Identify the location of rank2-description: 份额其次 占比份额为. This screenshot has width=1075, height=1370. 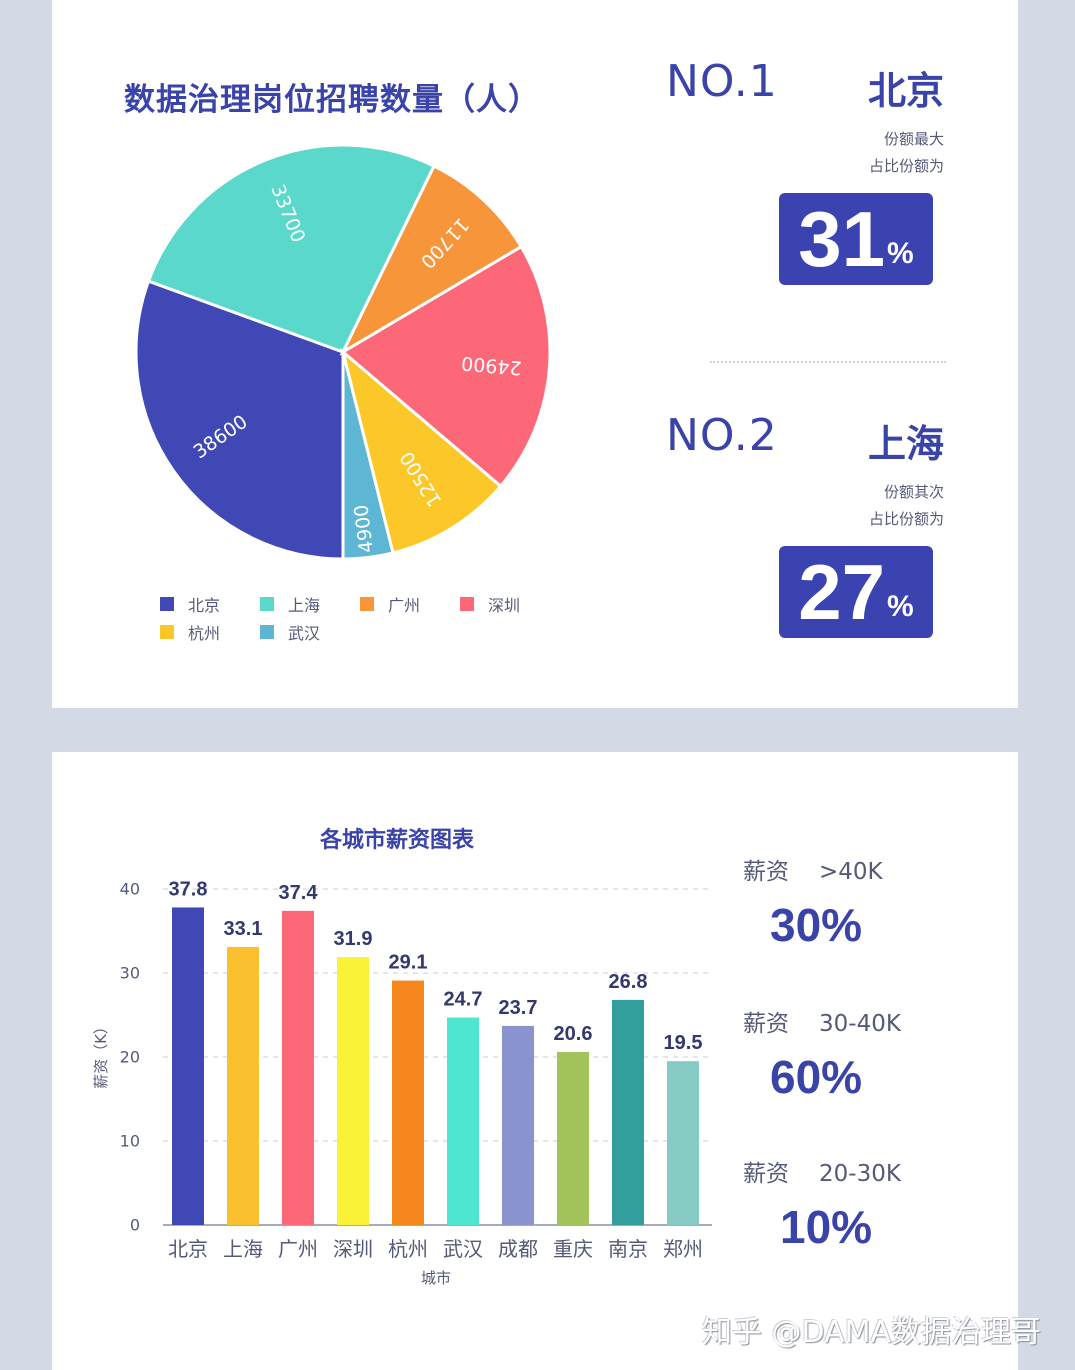
(878, 506).